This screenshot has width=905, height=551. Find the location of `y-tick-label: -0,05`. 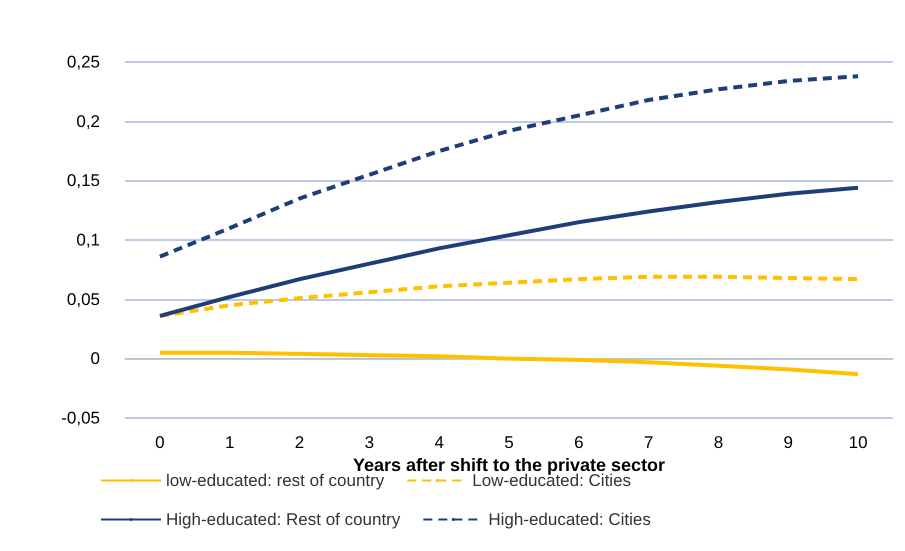

y-tick-label: -0,05 is located at coordinates (80, 418).